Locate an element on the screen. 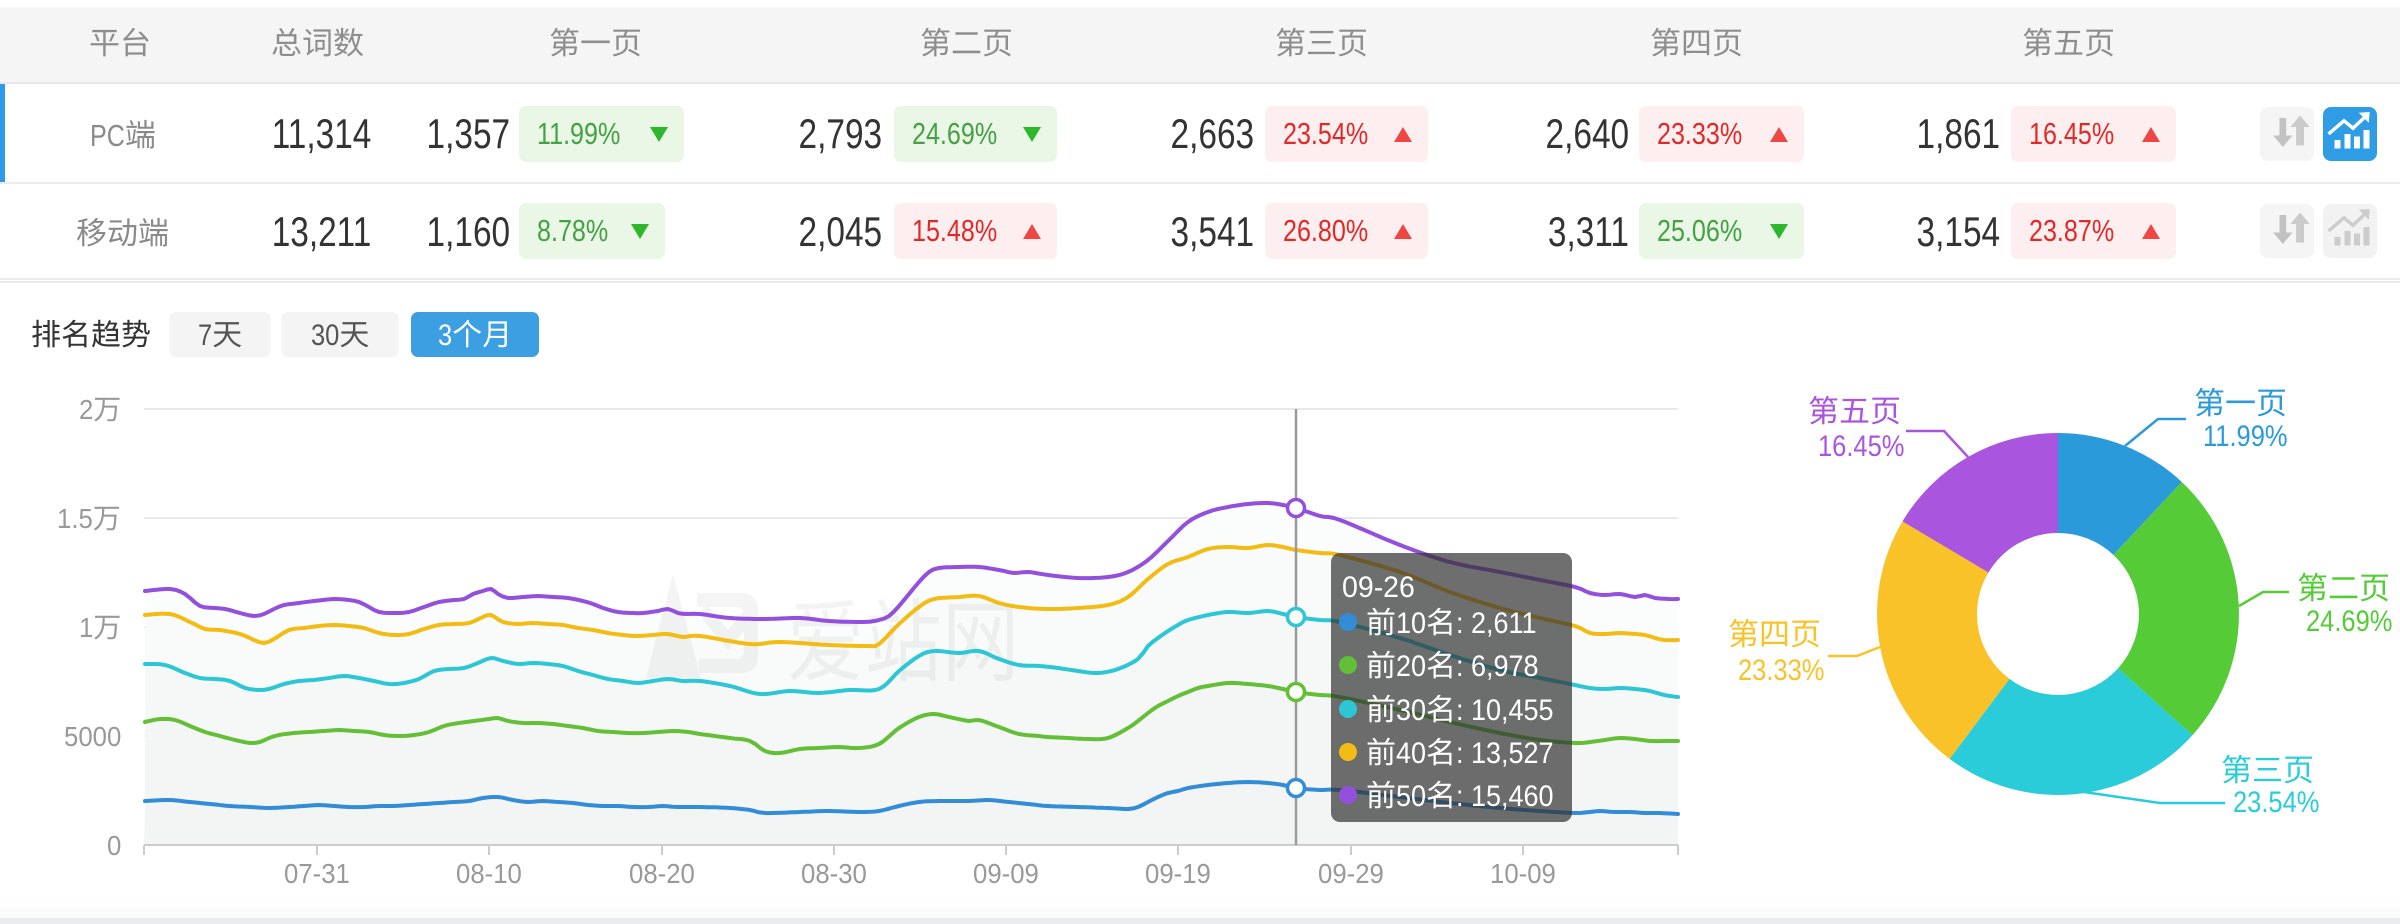 The height and width of the screenshot is (924, 2400). svg-text:: 15,460: : 15,460 is located at coordinates (1505, 797).